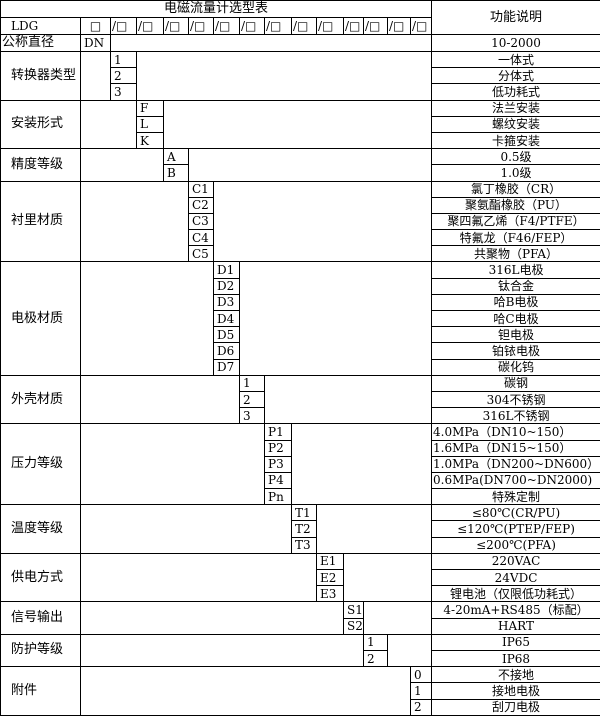 The height and width of the screenshot is (716, 600). I want to click on option-code: D3, so click(226, 302).